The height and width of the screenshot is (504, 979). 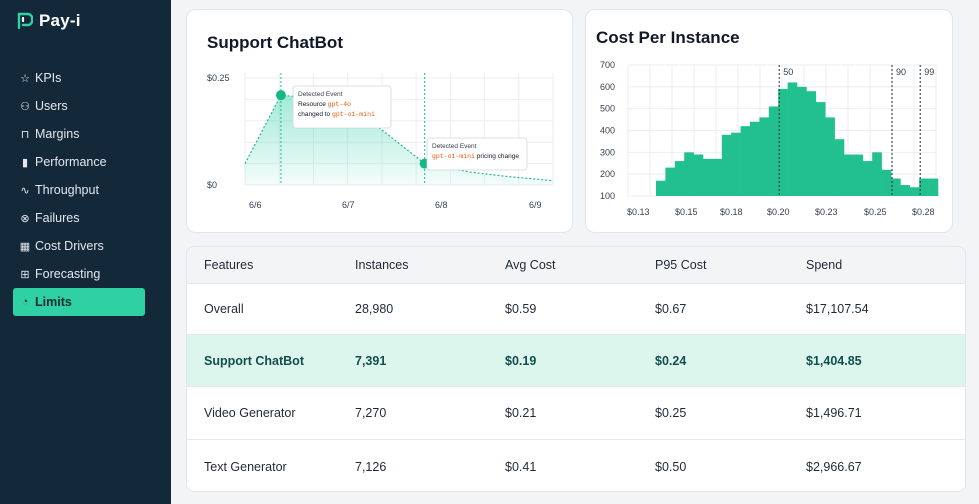 I want to click on table-cell: Overall, so click(x=224, y=309).